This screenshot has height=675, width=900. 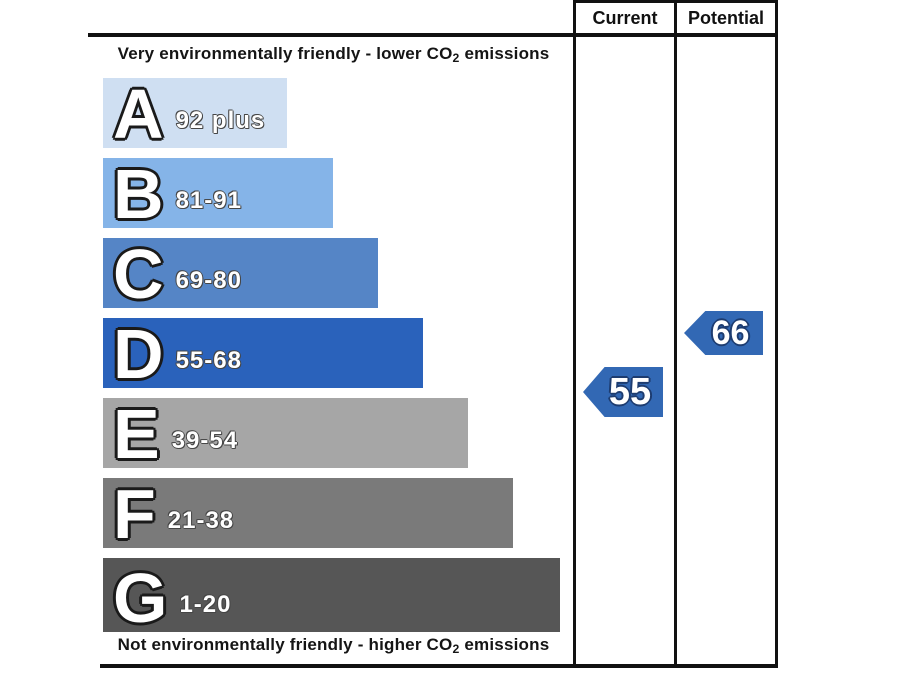 I want to click on band-d-range: 55-68, so click(x=208, y=360).